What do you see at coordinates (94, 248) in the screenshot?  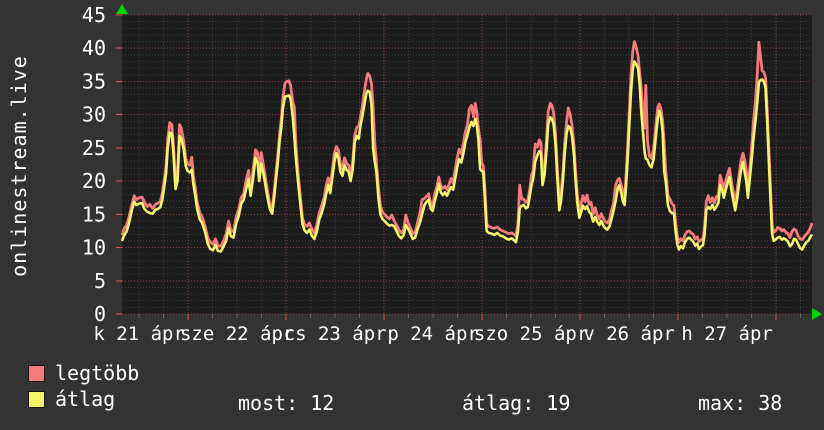 I see `svg-text: 10` at bounding box center [94, 248].